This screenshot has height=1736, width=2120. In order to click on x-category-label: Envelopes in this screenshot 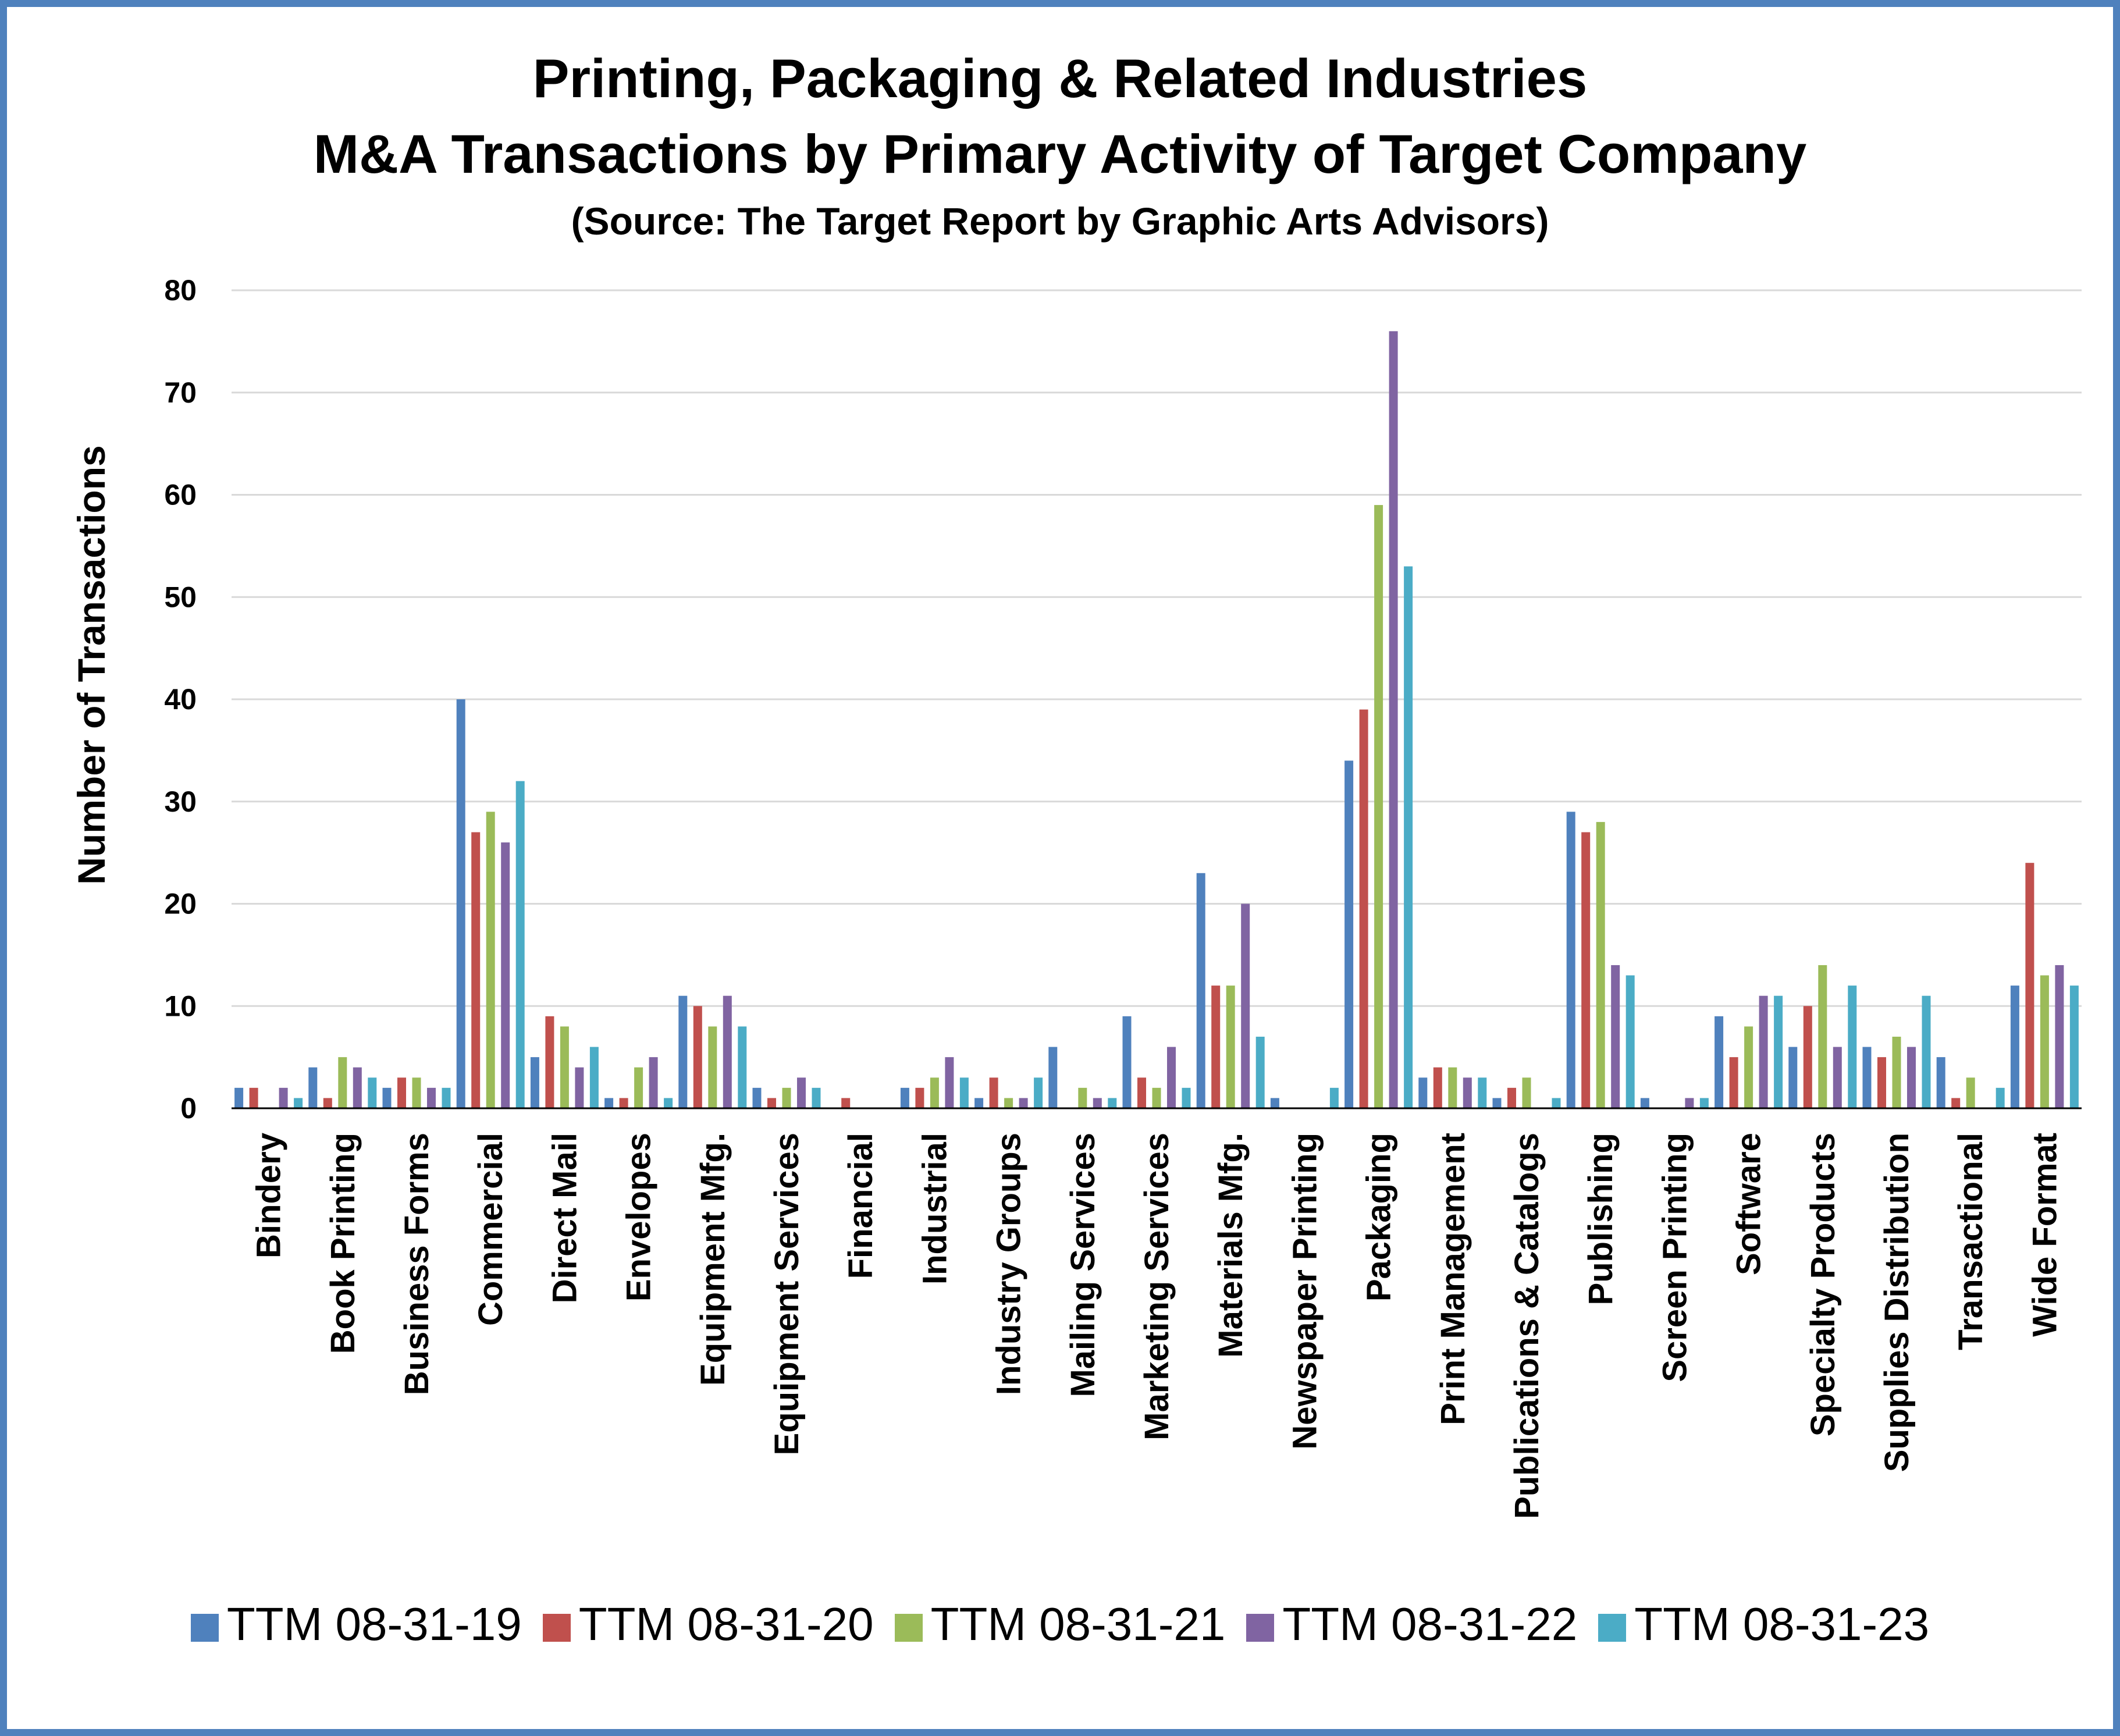, I will do `click(639, 1217)`.